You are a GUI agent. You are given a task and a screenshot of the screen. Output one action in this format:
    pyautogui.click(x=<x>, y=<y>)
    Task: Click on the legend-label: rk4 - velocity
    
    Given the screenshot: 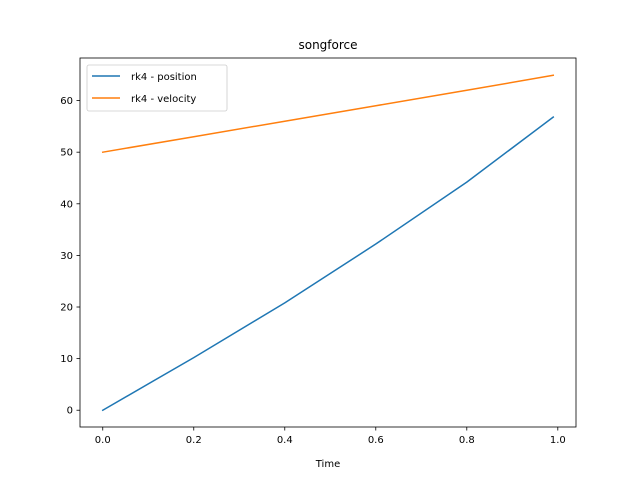 What is the action you would take?
    pyautogui.click(x=163, y=99)
    